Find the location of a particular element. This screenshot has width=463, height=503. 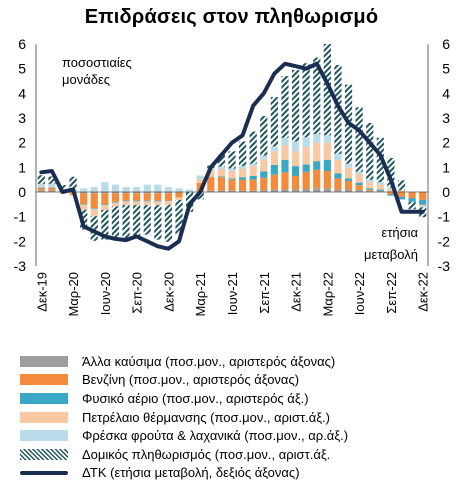

x-tick-label: Δεκ-20 is located at coordinates (168, 292).